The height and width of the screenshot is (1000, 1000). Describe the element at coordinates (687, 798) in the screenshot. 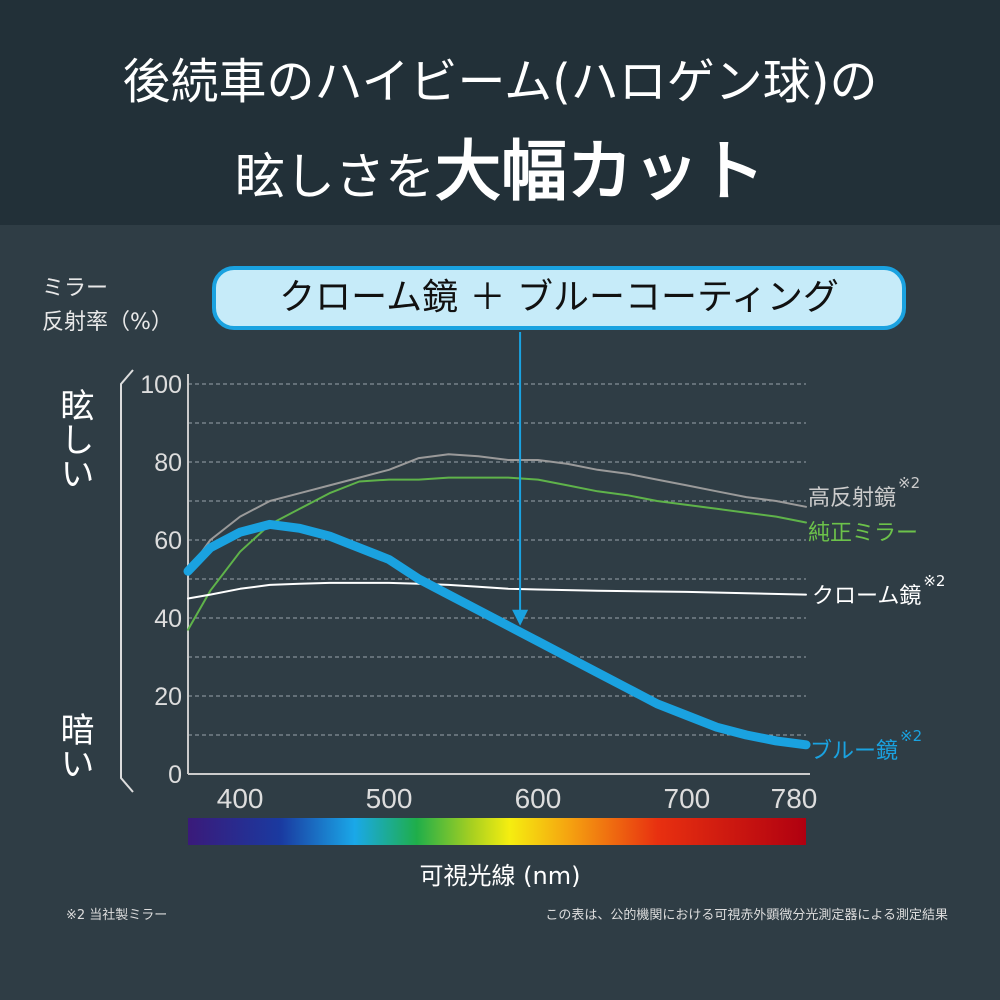

I see `x-tick-label: 700` at that location.